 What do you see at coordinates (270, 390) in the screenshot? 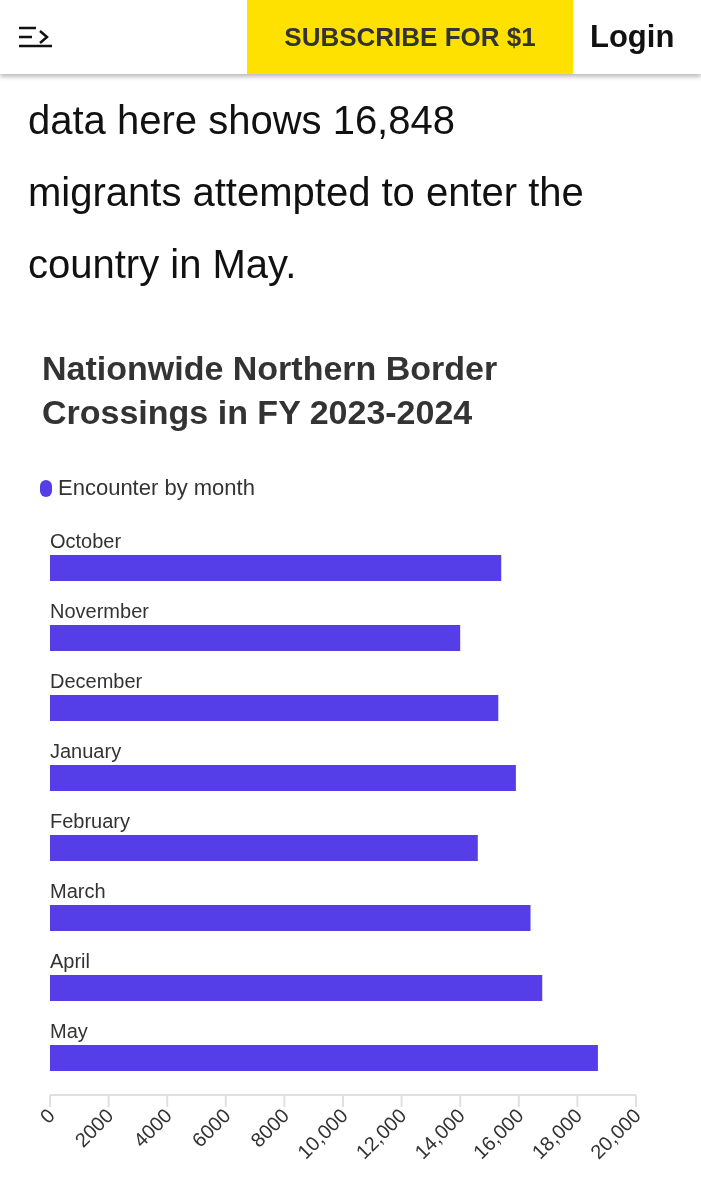
I see `chart-title: Nationwide Northern Border Crossings in FY 2023-2024` at bounding box center [270, 390].